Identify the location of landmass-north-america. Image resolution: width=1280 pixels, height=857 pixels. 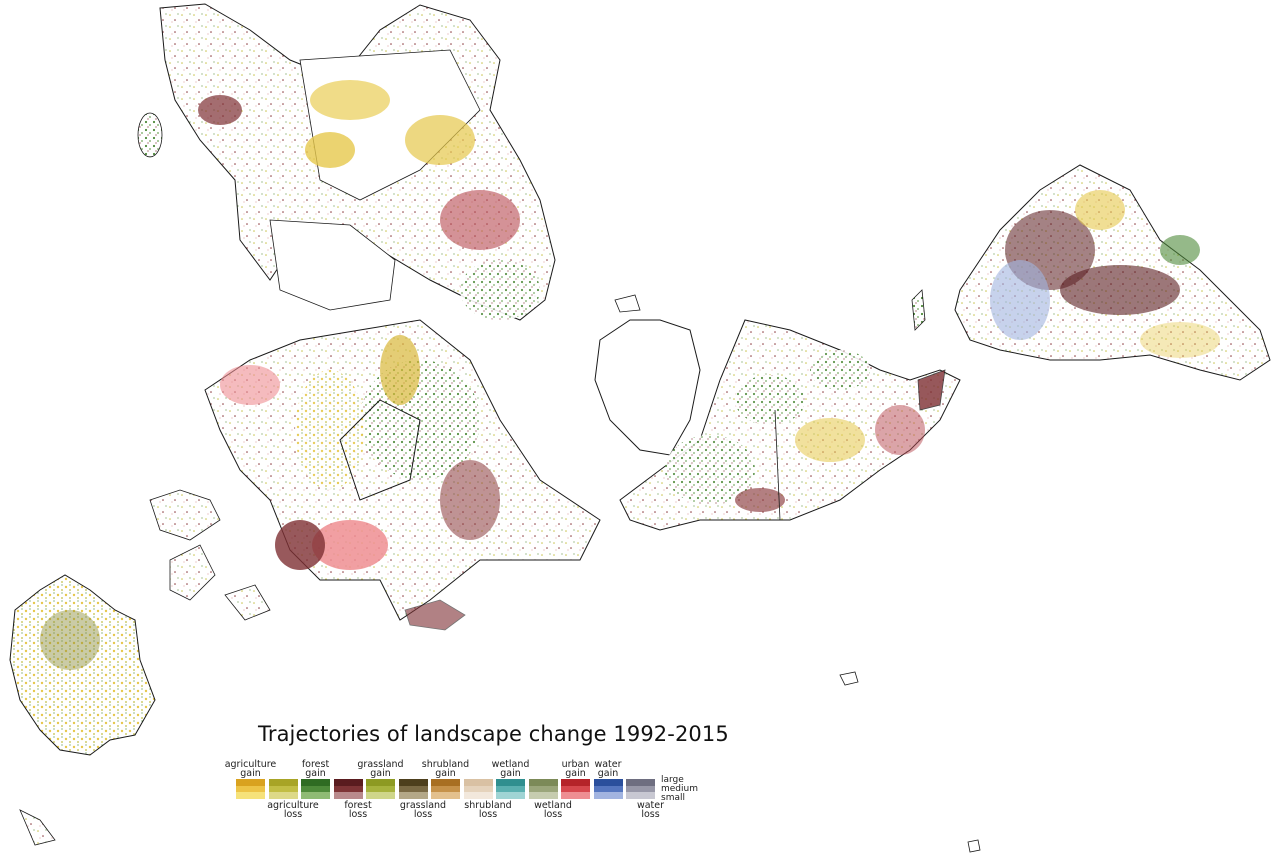
(346, 162).